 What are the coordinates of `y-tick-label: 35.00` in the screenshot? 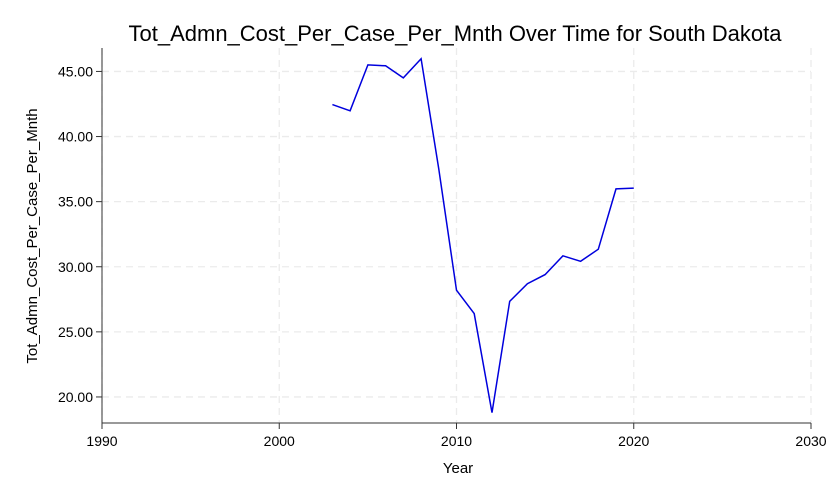 It's located at (75, 202).